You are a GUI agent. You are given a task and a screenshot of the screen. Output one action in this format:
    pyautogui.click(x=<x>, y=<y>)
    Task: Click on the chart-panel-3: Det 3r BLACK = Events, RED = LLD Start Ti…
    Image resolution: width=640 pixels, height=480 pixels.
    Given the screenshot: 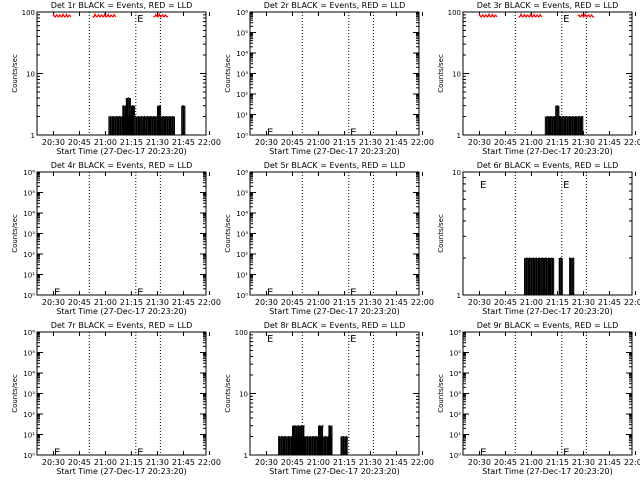 What is the action you would take?
    pyautogui.click(x=538, y=78)
    